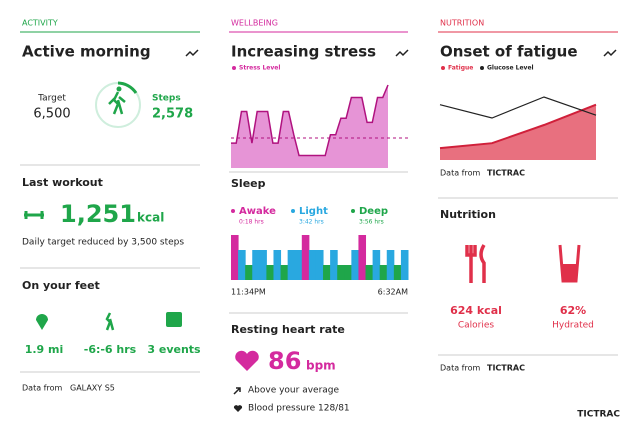 This screenshot has width=624, height=426. Describe the element at coordinates (150, 218) in the screenshot. I see `workout-unit: kcal` at that location.